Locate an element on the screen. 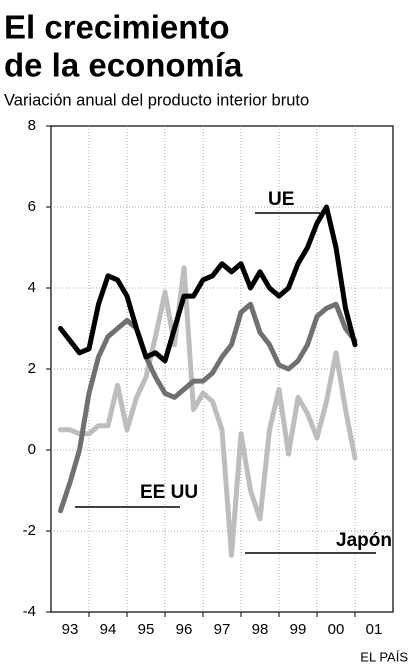 The width and height of the screenshot is (414, 669). x-tick-label: 94 is located at coordinates (108, 629).